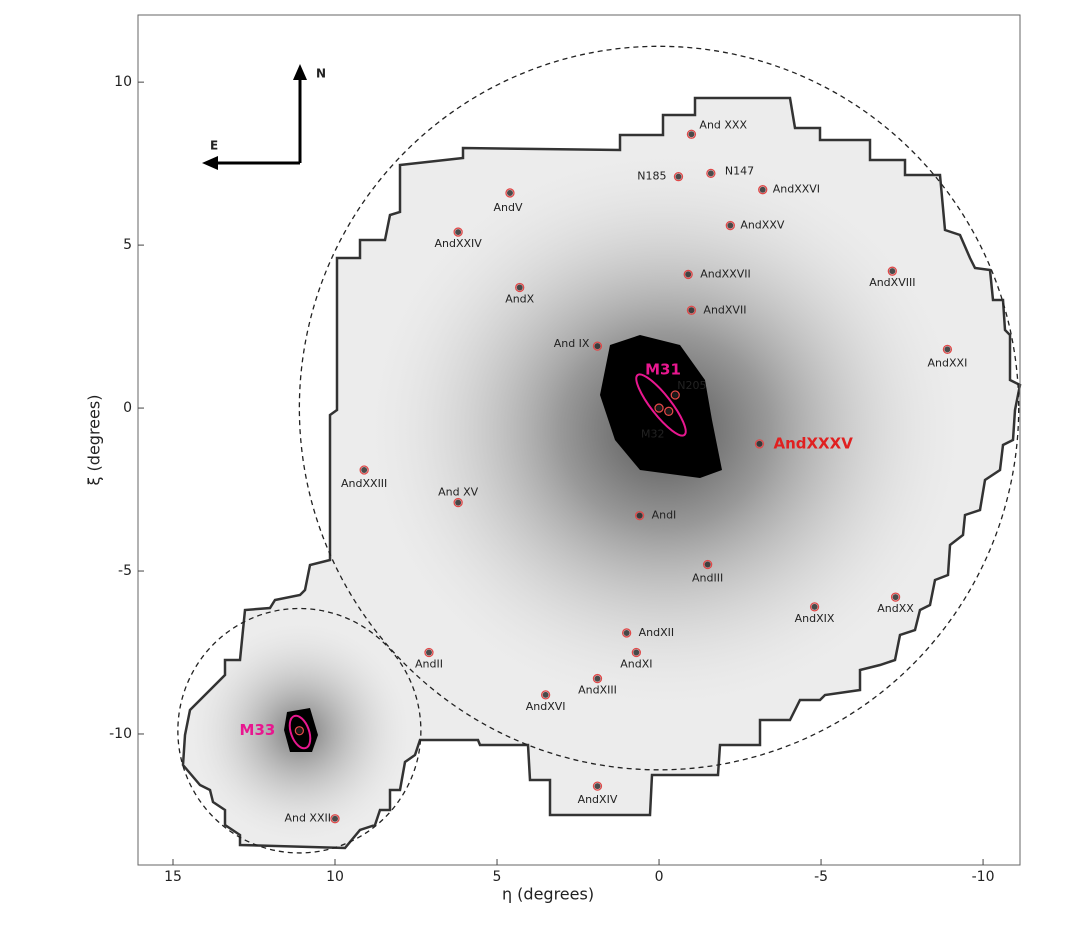 Image resolution: width=1080 pixels, height=929 pixels. What do you see at coordinates (214, 146) in the screenshot?
I see `compass-east: E` at bounding box center [214, 146].